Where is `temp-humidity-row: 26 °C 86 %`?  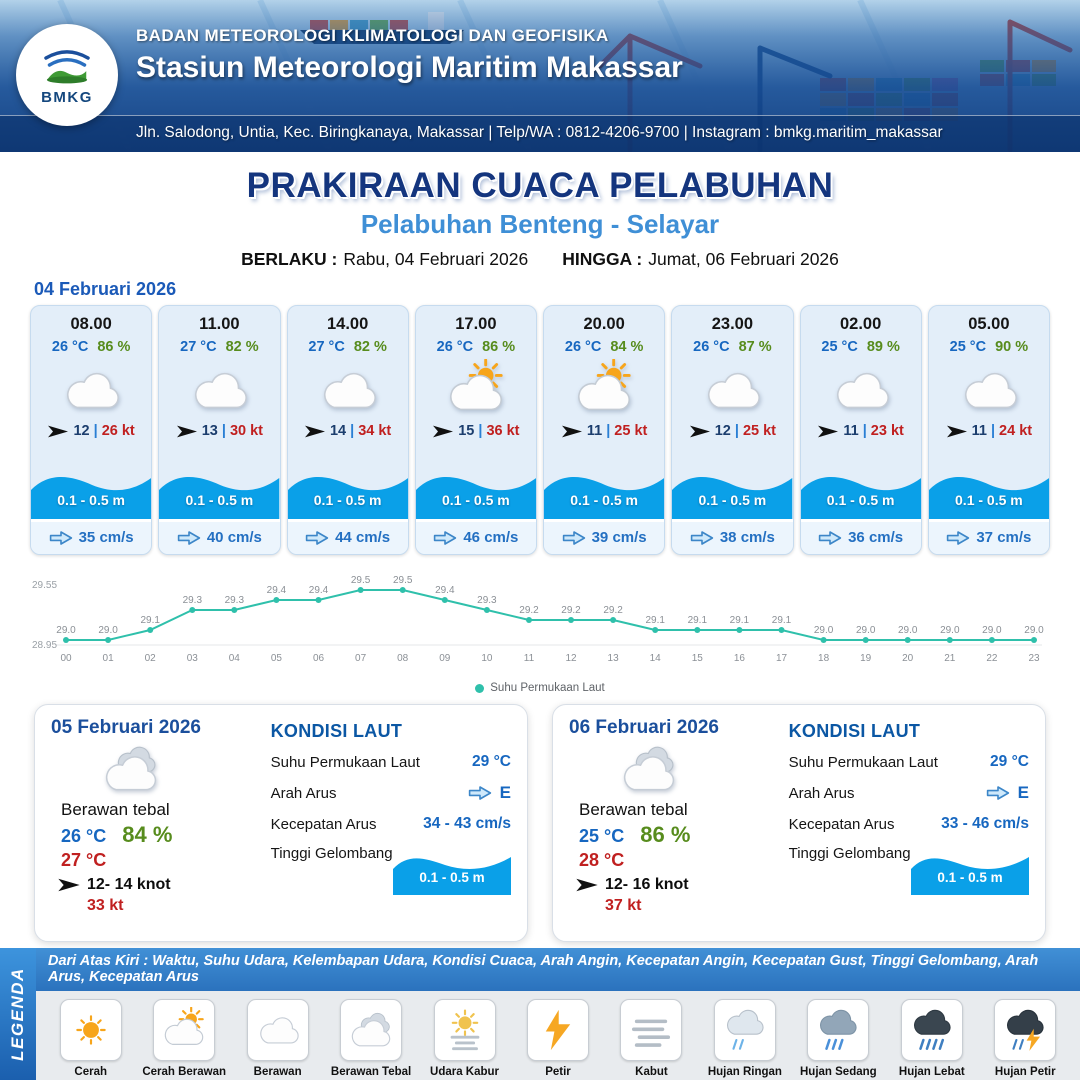 temp-humidity-row: 26 °C 86 % is located at coordinates (91, 347).